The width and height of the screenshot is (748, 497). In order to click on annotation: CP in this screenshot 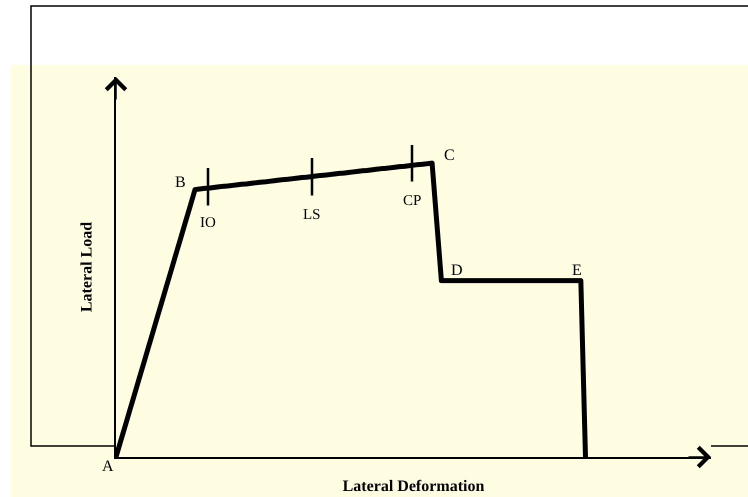, I will do `click(412, 201)`.